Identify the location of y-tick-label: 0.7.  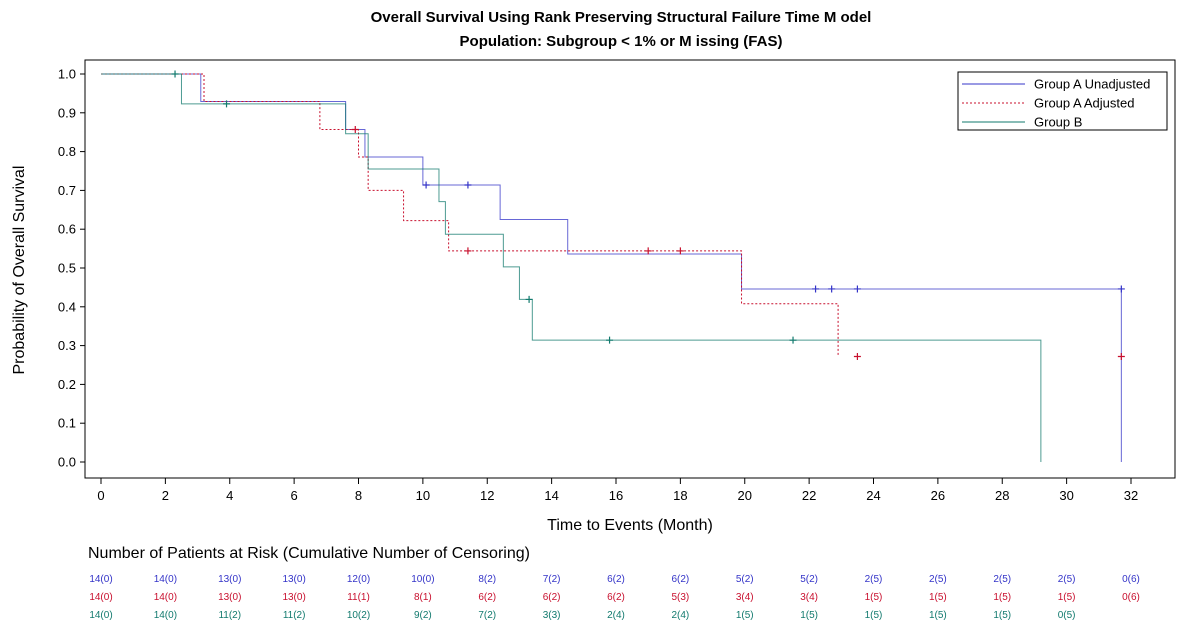
(67, 190).